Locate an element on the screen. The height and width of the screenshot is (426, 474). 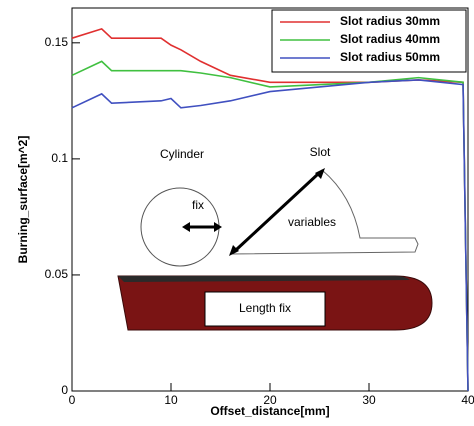
y-tick-label: 0.15 is located at coordinates (57, 42).